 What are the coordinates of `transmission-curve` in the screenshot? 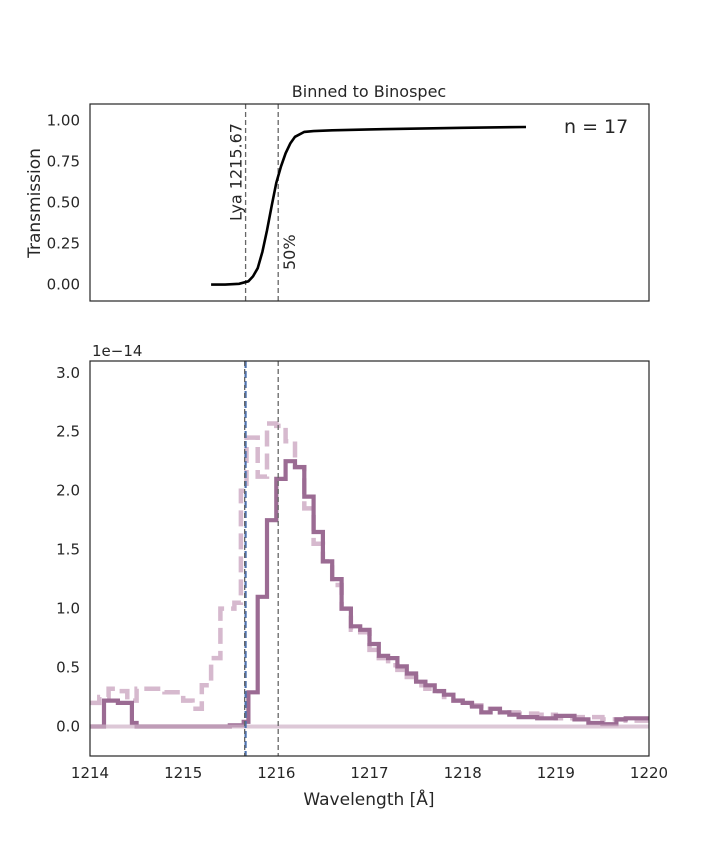 It's located at (369, 205).